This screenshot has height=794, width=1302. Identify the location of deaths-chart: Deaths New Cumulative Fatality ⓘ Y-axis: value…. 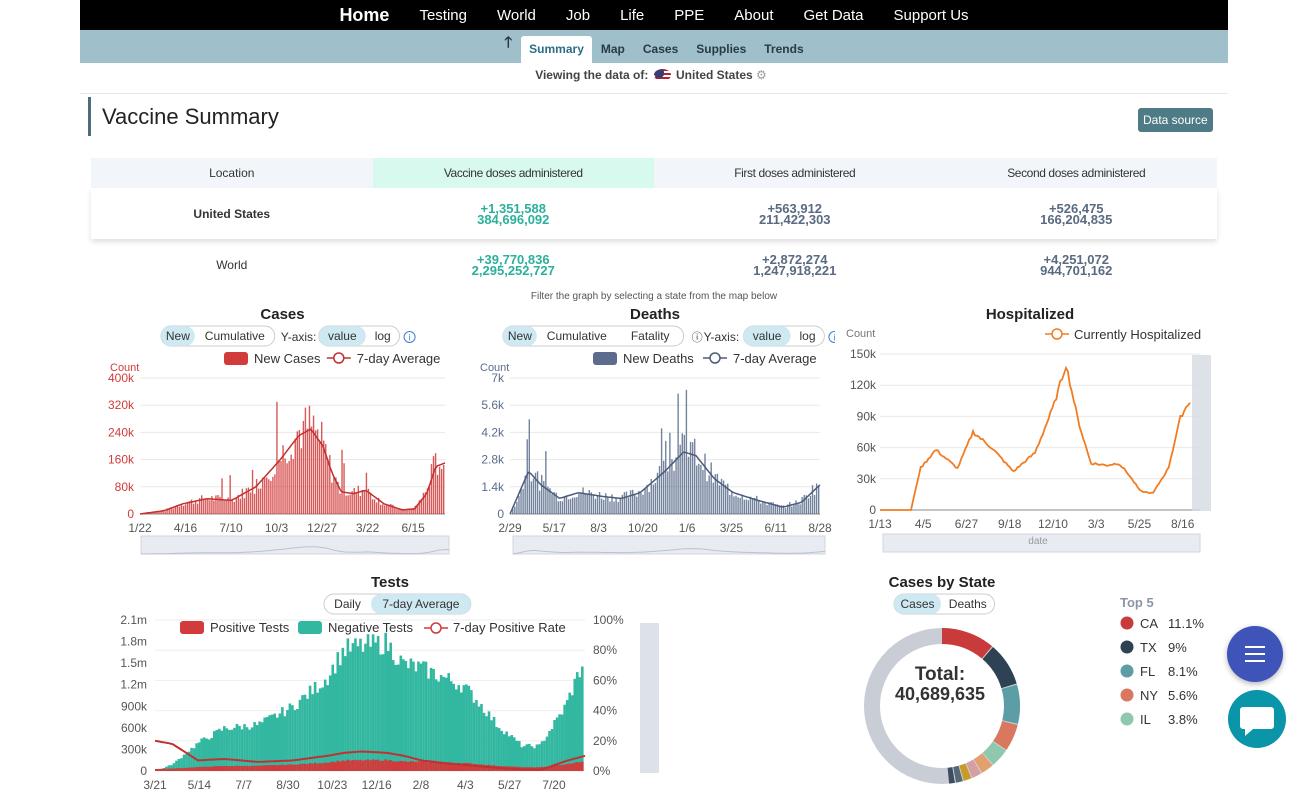
(652, 430).